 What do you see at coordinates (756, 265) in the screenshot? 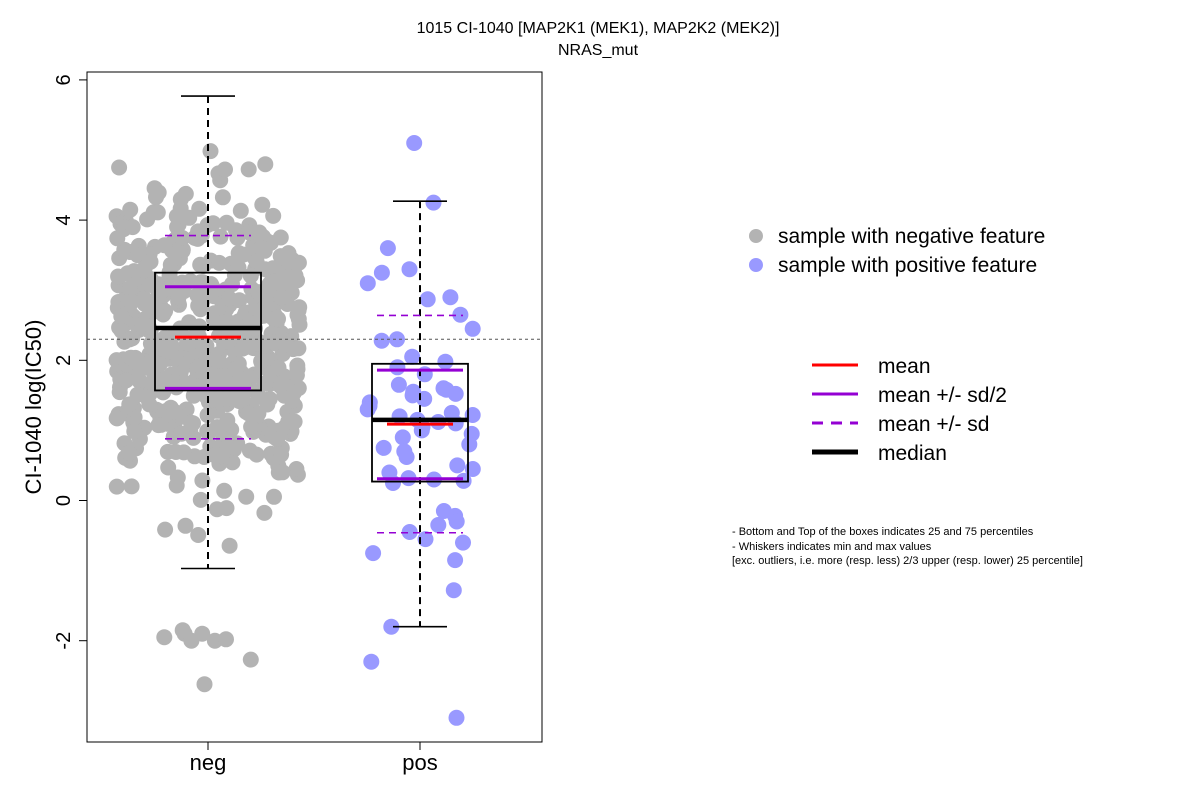
I see `legend-marker` at bounding box center [756, 265].